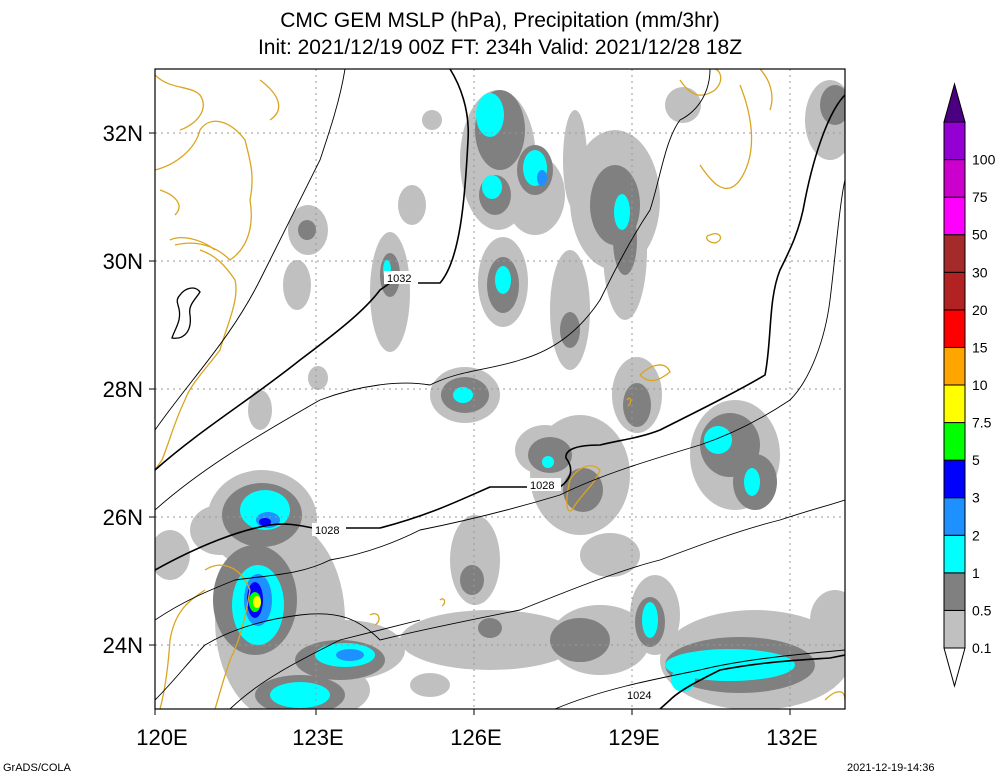  What do you see at coordinates (984, 160) in the screenshot?
I see `colorbar-label-13: 100` at bounding box center [984, 160].